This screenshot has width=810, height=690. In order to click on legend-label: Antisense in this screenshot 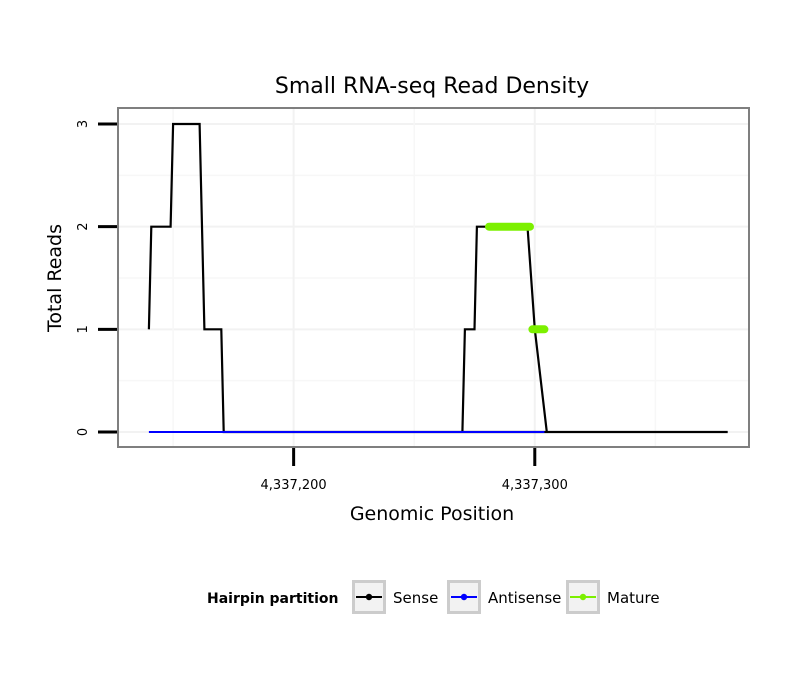, I will do `click(524, 598)`.